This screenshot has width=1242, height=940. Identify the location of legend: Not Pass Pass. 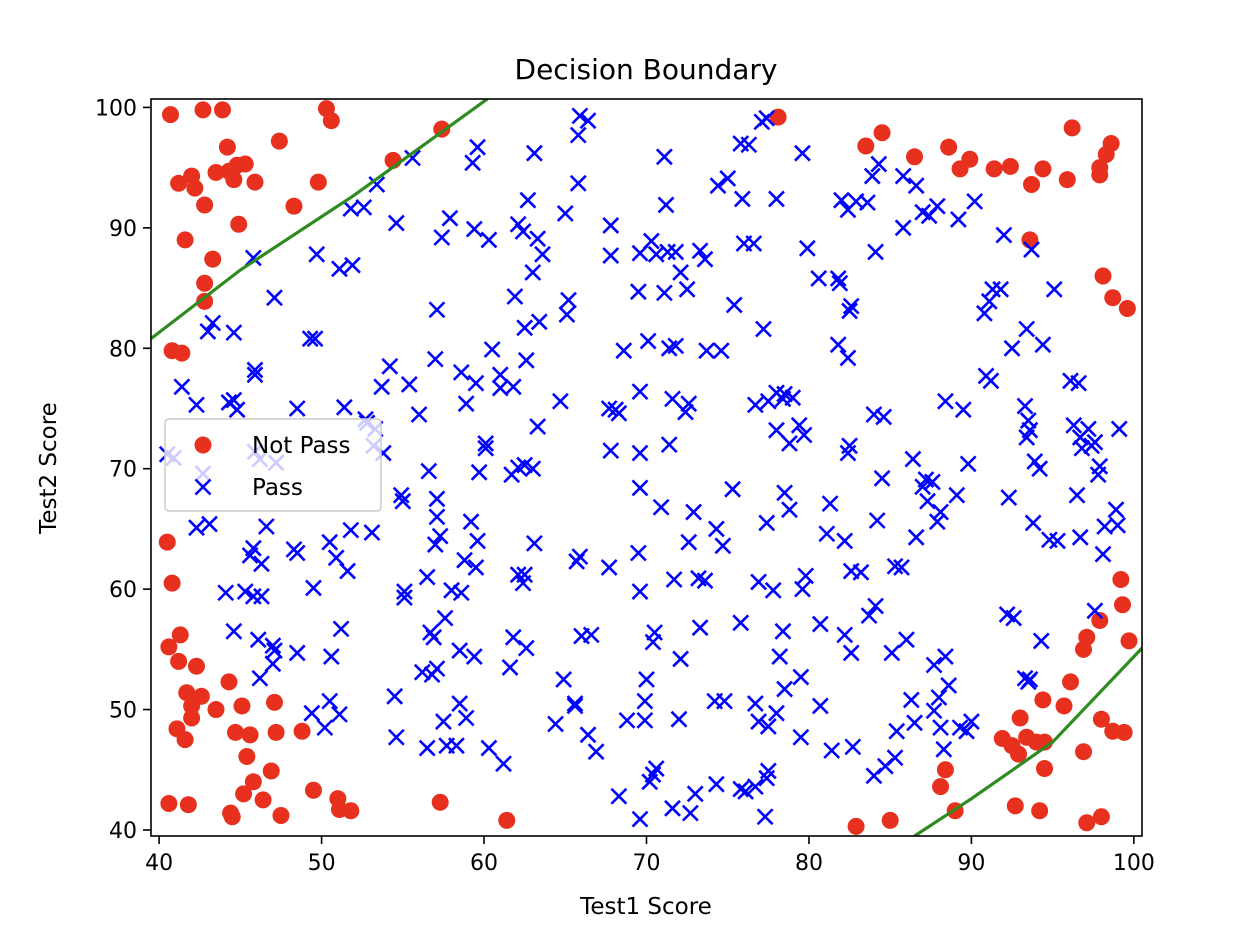
(273, 465).